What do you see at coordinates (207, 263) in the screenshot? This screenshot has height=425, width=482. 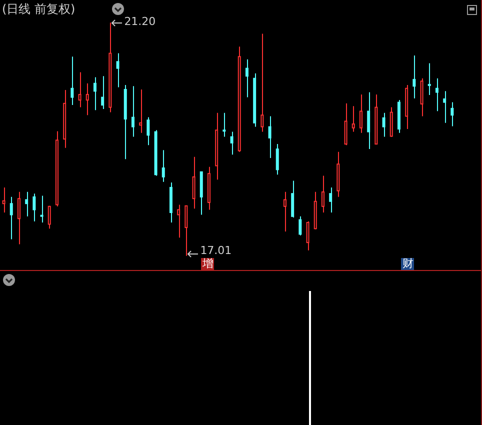 I see `text: 增` at bounding box center [207, 263].